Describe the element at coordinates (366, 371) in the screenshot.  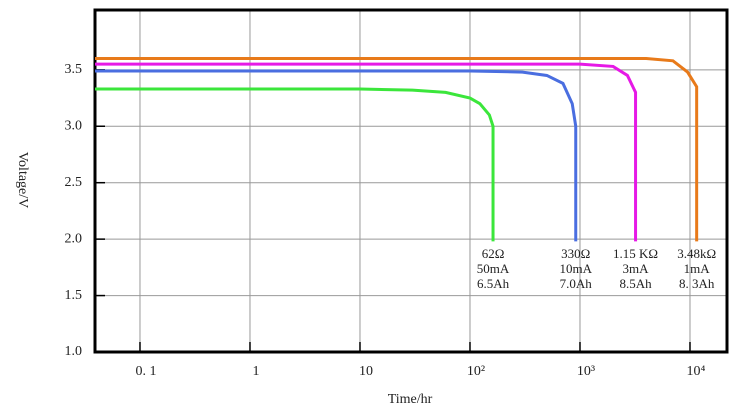
I see `x-tick-label: 10` at that location.